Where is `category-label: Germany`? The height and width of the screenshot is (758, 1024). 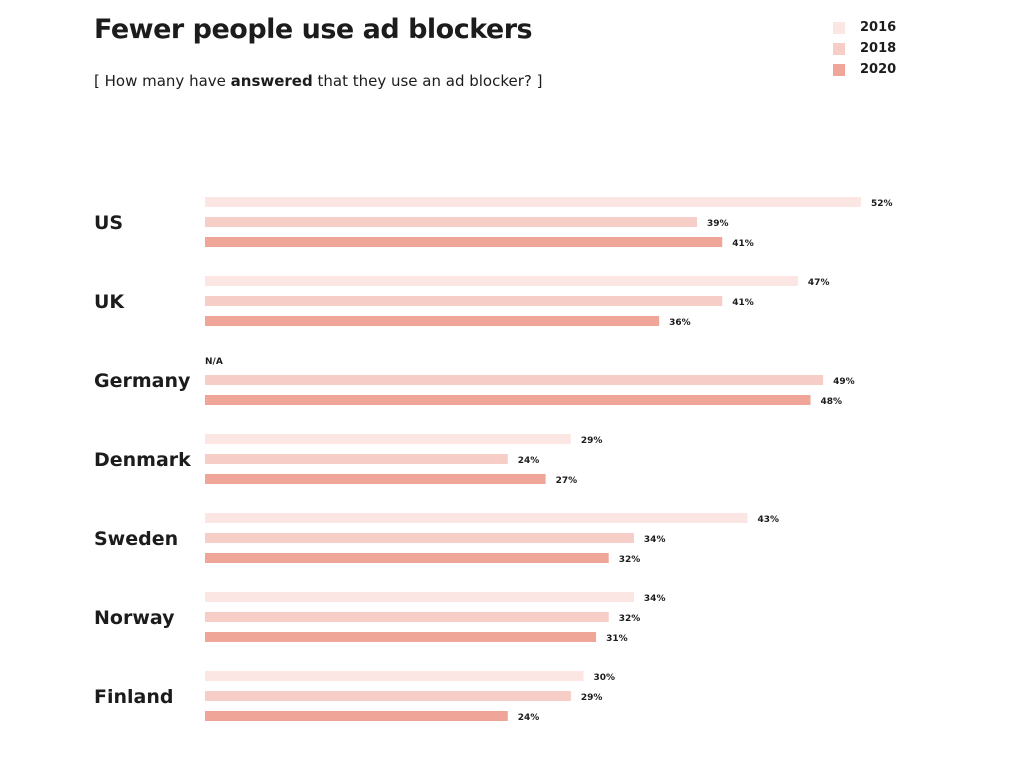
category-label: Germany is located at coordinates (142, 381).